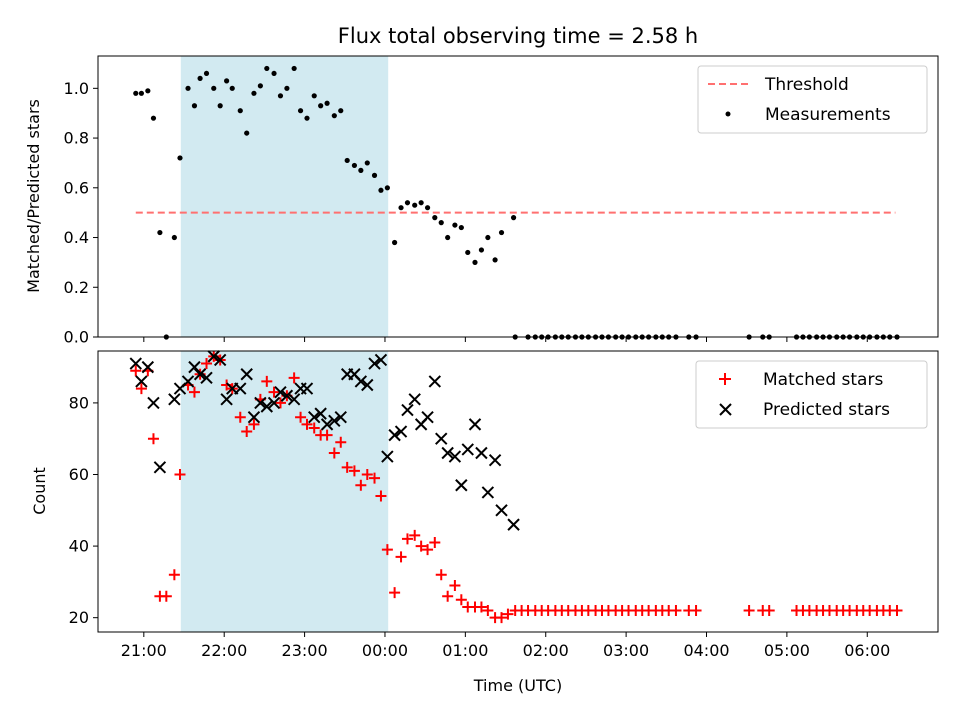 Image resolution: width=960 pixels, height=724 pixels. I want to click on x-tick-label: 04:00, so click(706, 650).